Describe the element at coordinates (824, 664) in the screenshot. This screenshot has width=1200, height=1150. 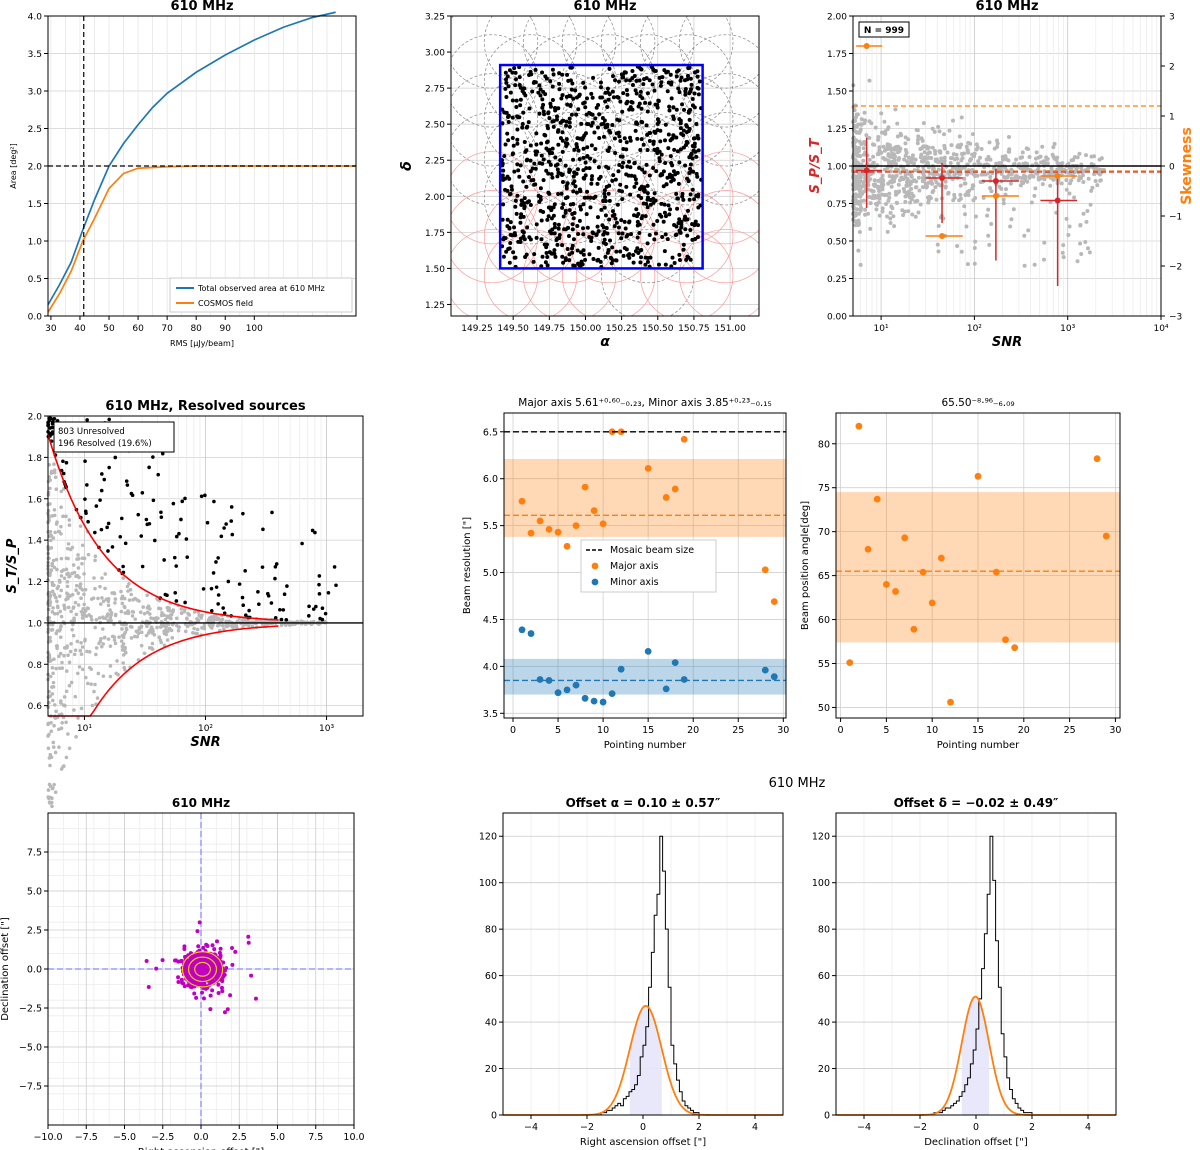
I see `y-tick-label: 55` at that location.